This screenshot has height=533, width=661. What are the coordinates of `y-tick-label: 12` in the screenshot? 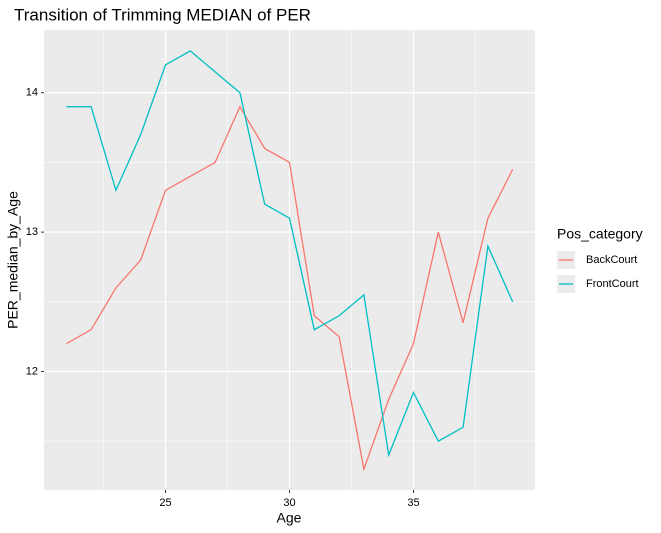 It's located at (32, 371).